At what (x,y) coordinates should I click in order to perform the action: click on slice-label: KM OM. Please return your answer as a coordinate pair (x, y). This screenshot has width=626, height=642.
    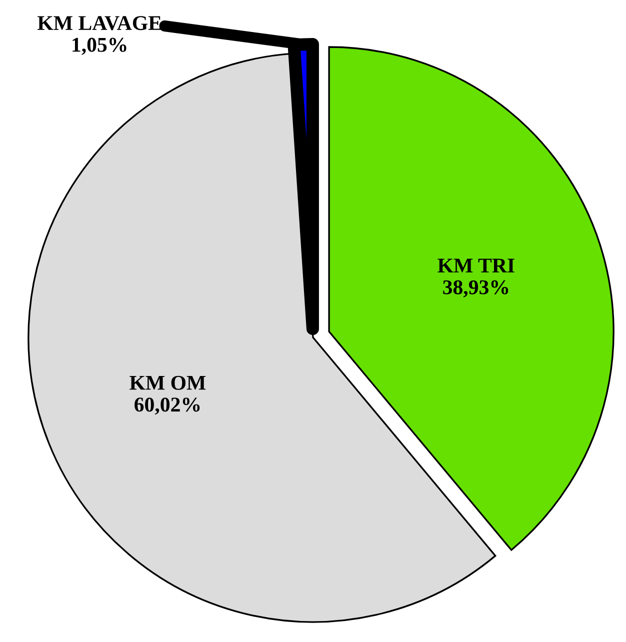
    Looking at the image, I should click on (168, 383).